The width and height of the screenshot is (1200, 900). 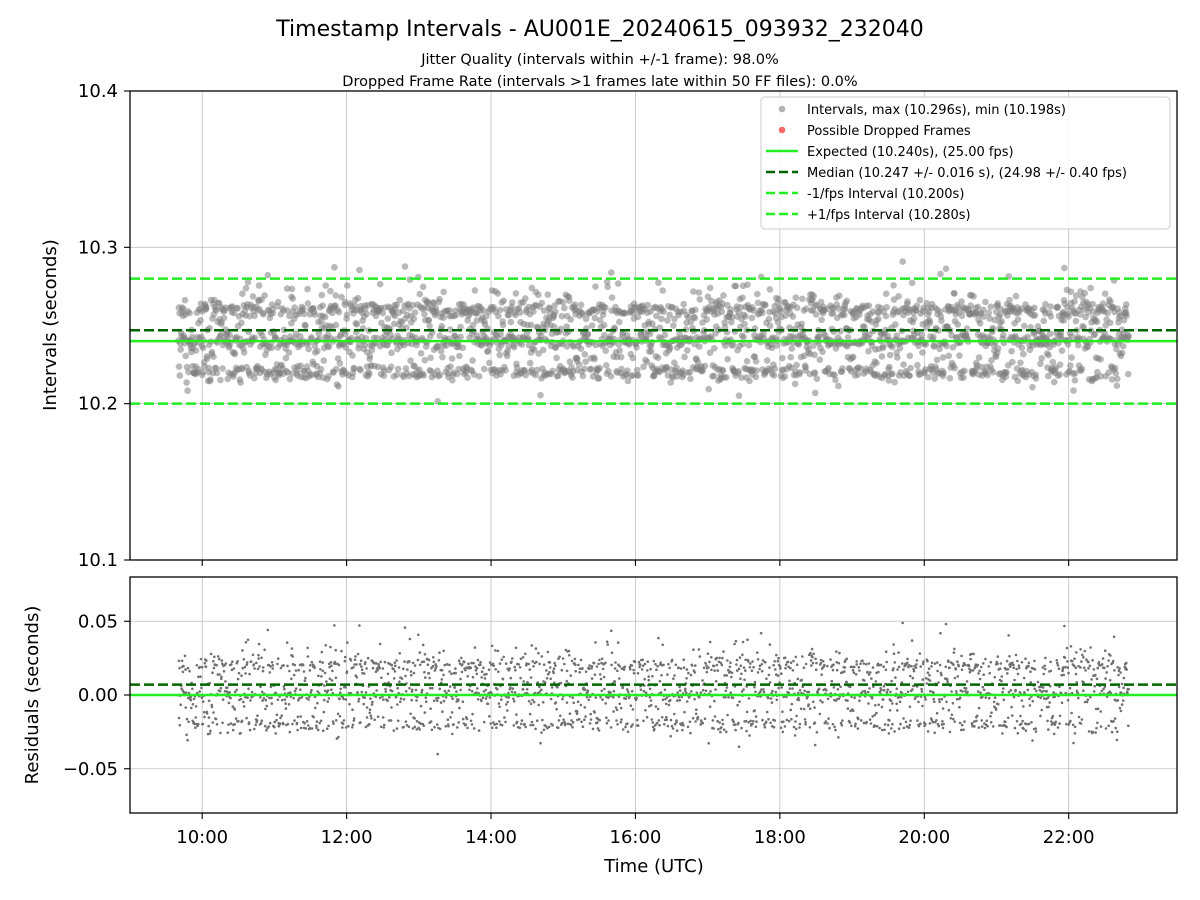 I want to click on bottom-x-tick-label-6: 22:00, so click(x=1069, y=837).